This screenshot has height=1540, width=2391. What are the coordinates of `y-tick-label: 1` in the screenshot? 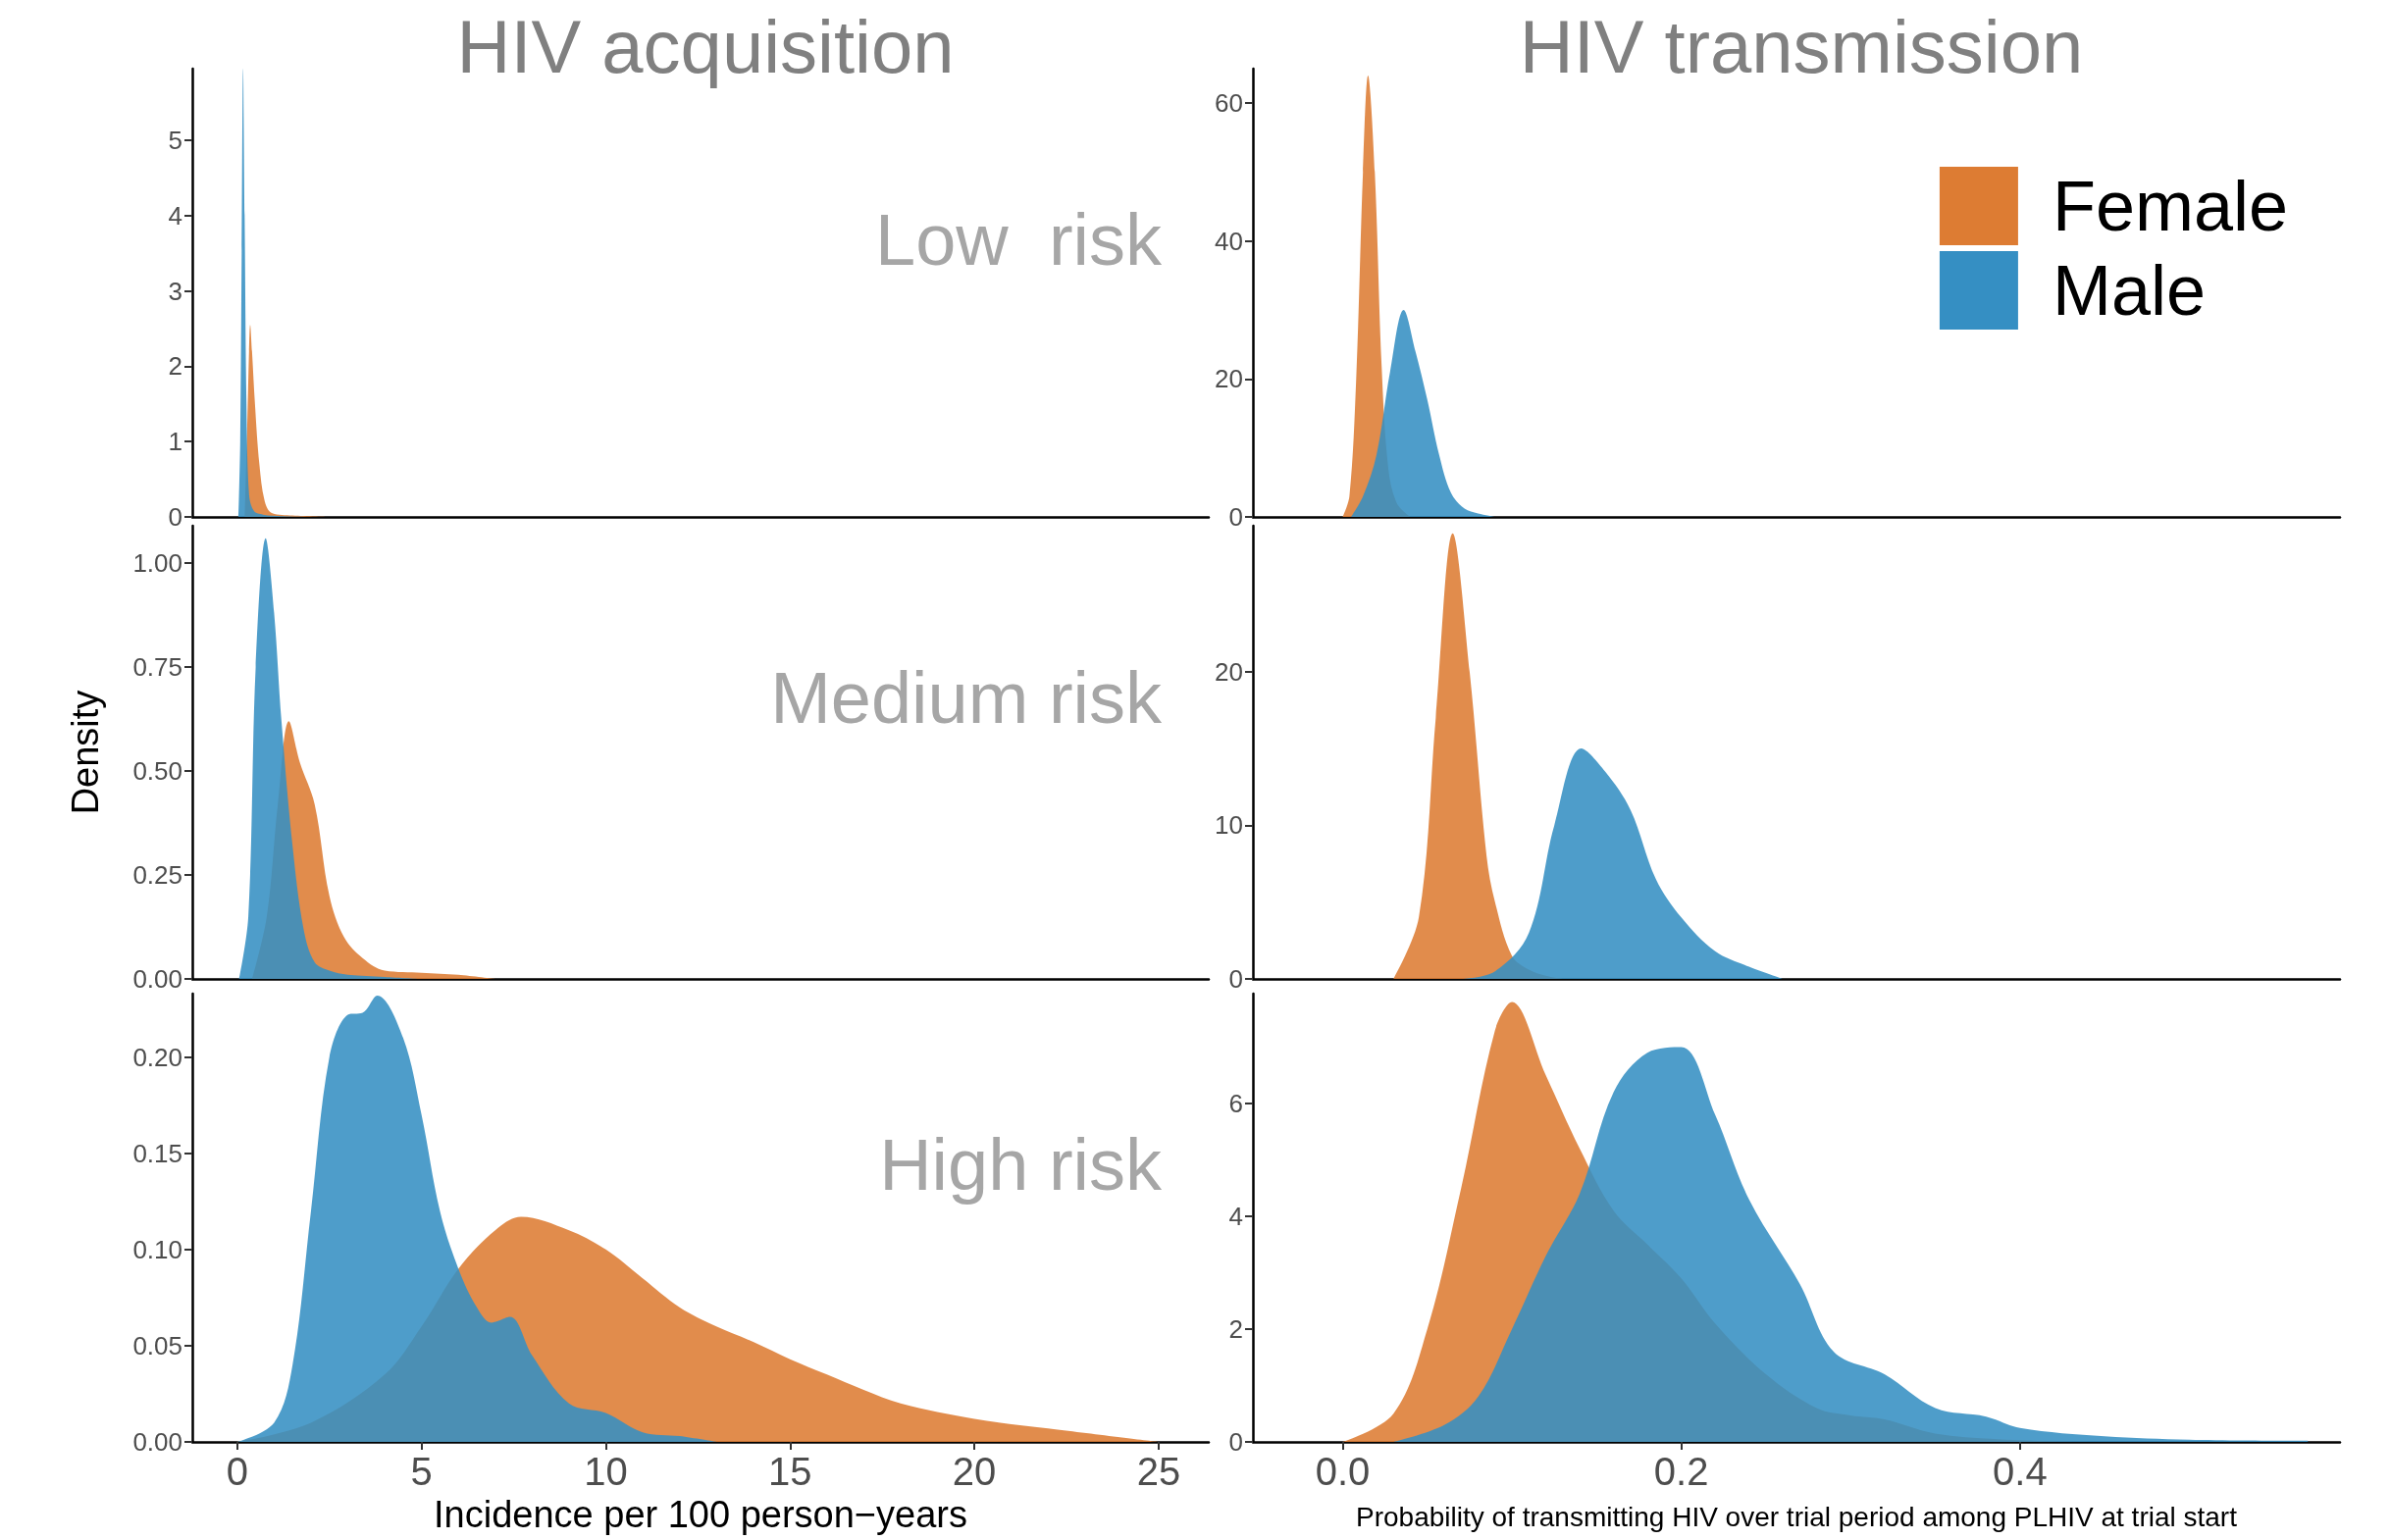 It's located at (175, 442).